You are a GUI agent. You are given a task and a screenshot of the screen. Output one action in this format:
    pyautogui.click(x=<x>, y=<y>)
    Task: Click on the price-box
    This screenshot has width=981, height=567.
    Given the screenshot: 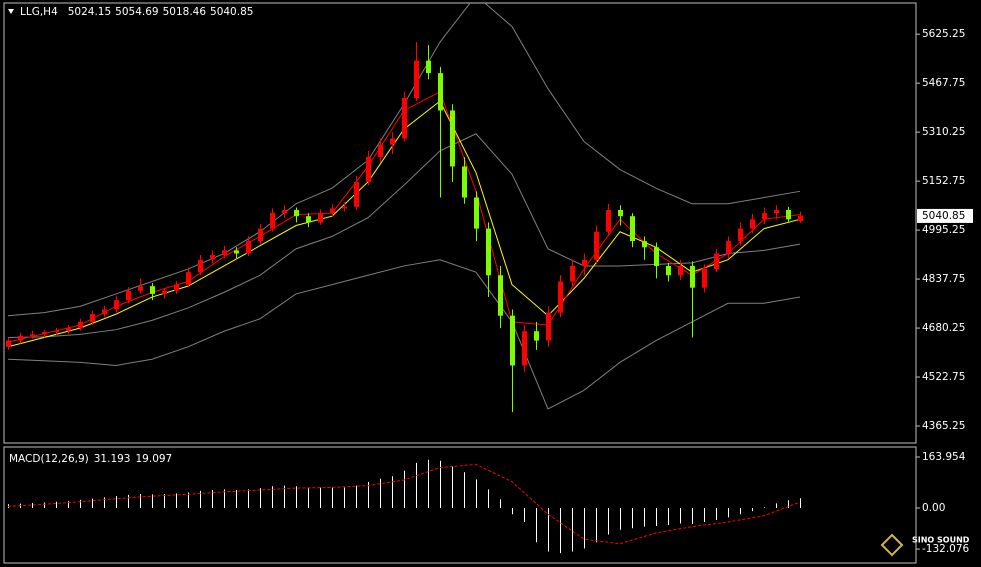 What is the action you would take?
    pyautogui.click(x=945, y=215)
    